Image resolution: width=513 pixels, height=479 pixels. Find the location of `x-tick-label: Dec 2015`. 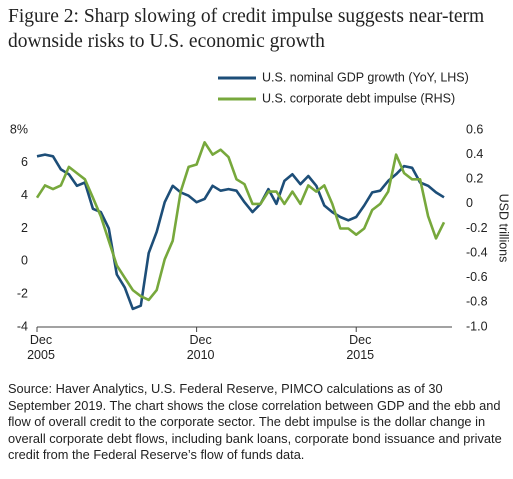

x-tick-label: Dec 2015 is located at coordinates (360, 347).